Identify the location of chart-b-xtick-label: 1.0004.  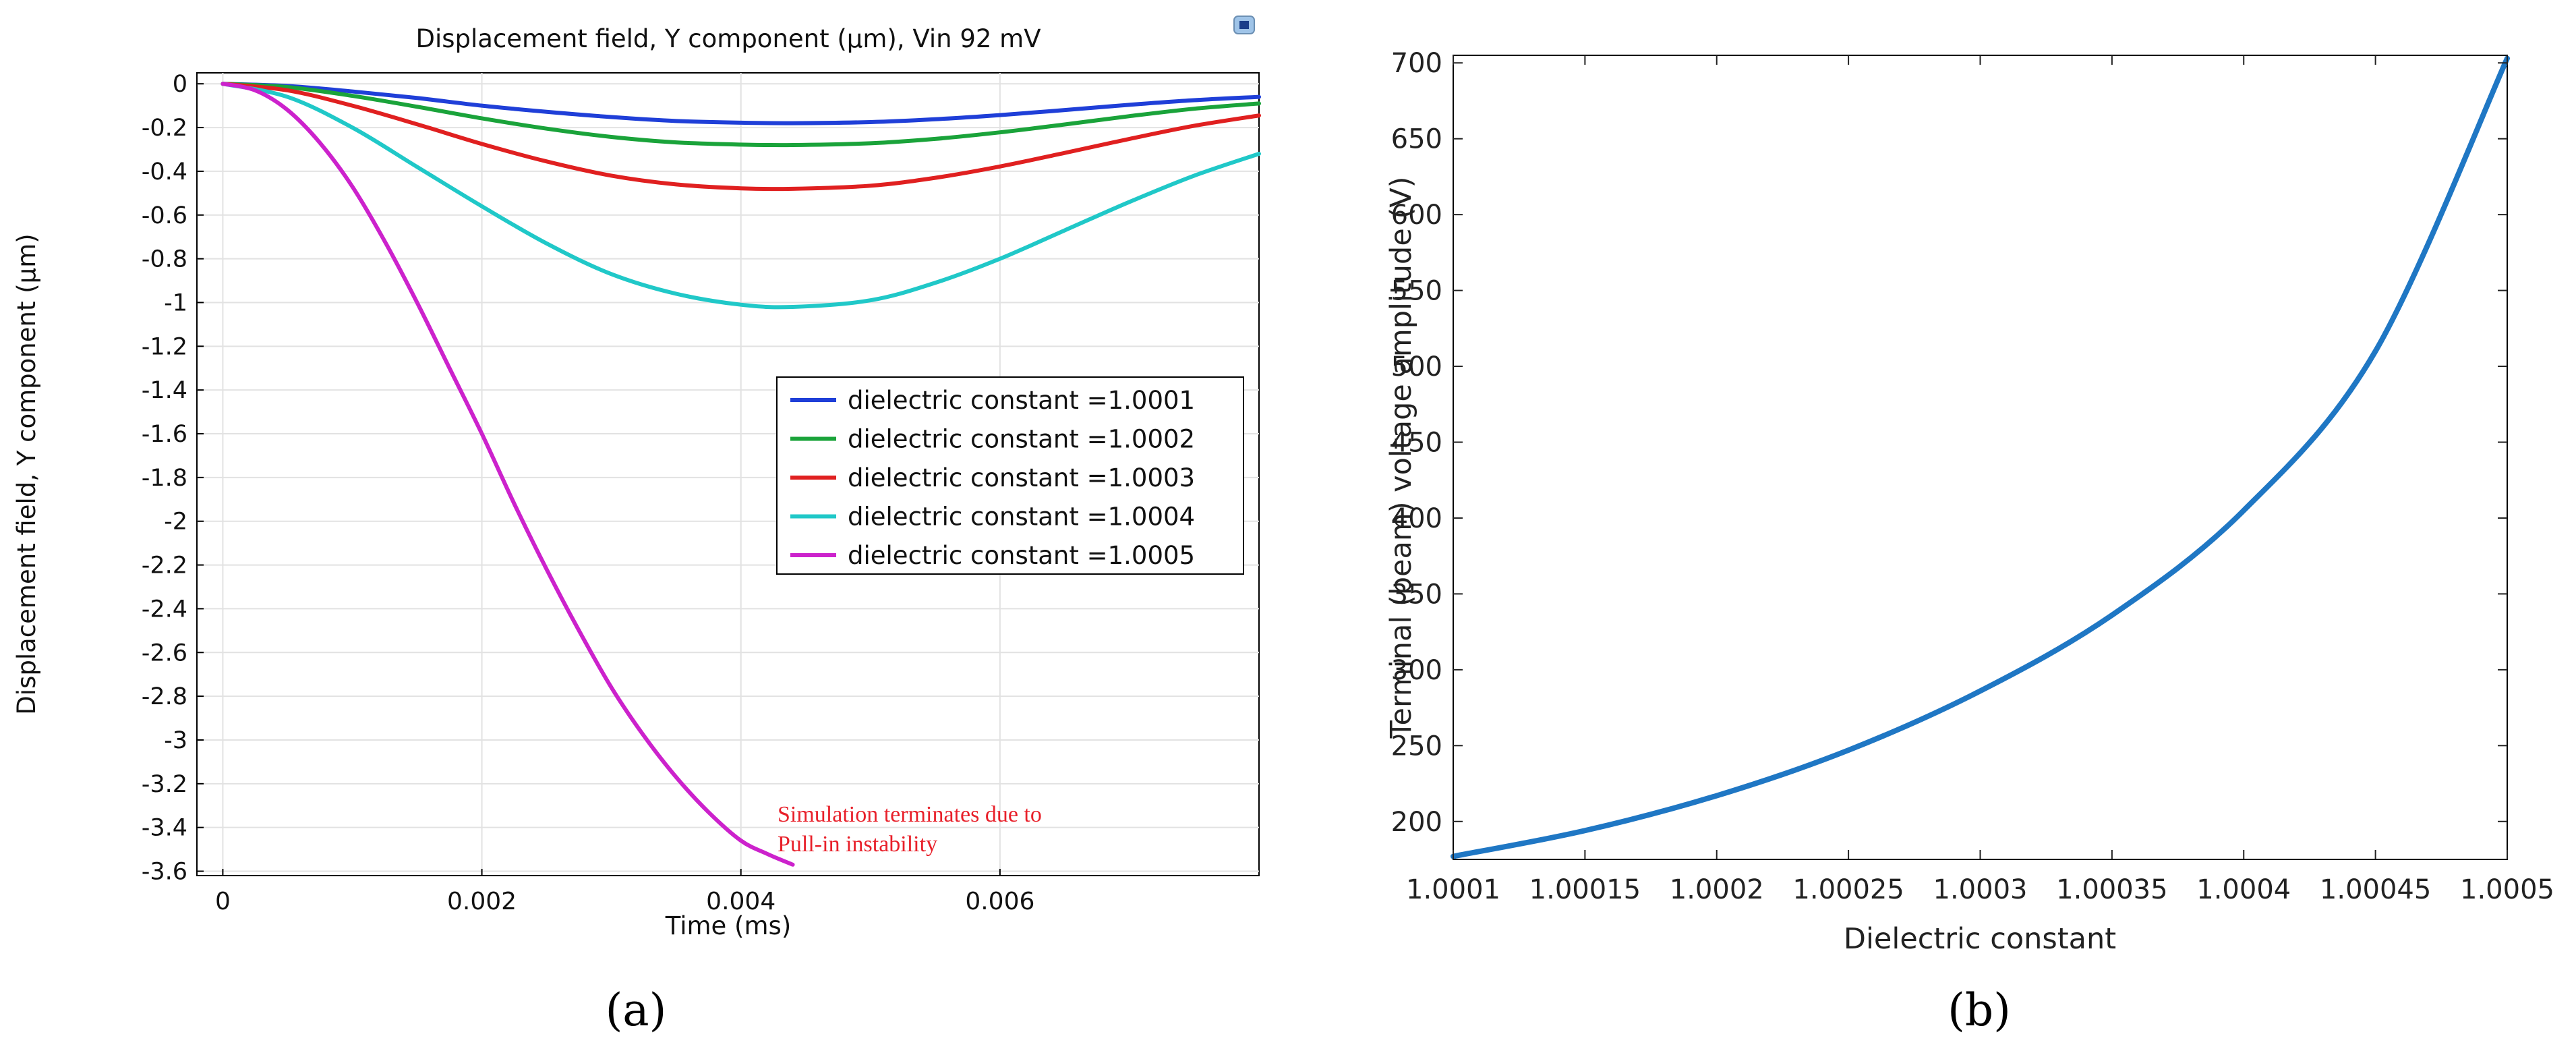
(2243, 890).